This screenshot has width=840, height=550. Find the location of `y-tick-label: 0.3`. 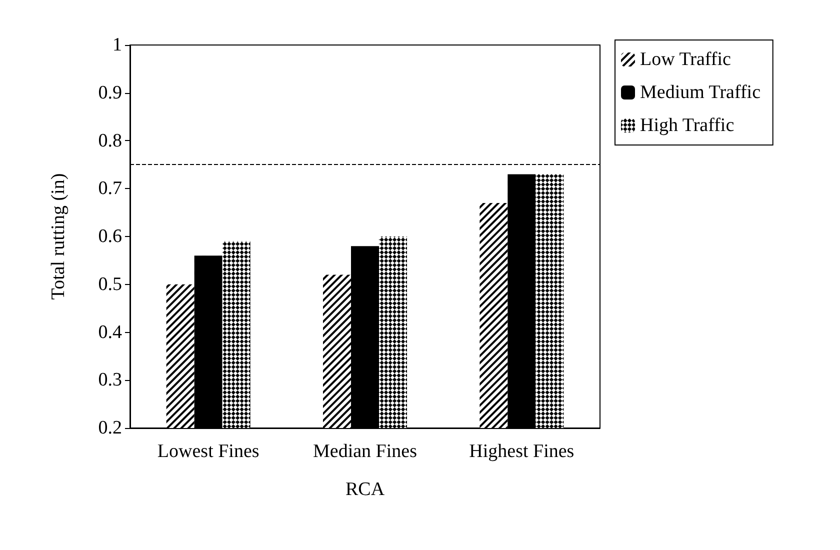

y-tick-label: 0.3 is located at coordinates (110, 380).